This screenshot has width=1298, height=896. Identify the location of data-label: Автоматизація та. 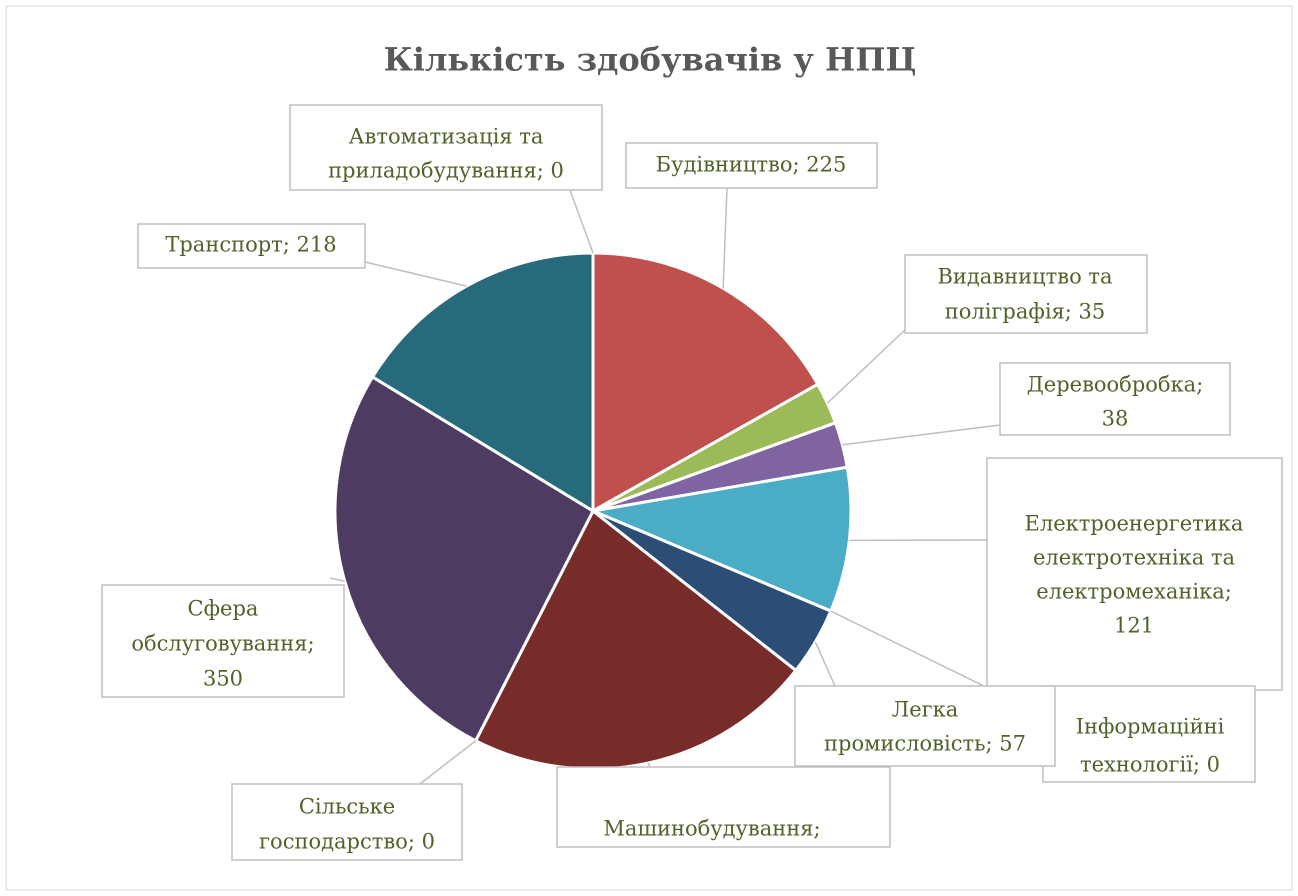
(446, 137).